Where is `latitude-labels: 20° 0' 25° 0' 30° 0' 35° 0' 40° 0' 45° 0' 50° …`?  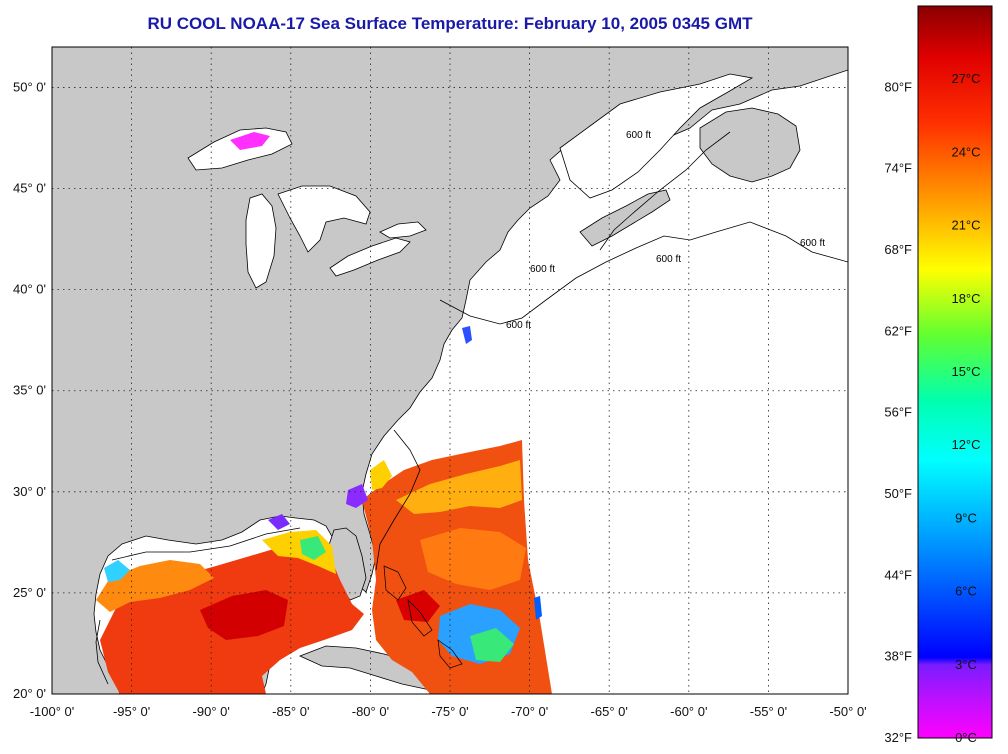
latitude-labels: 20° 0' 25° 0' 30° 0' 35° 0' 40° 0' 45° 0' 50° … is located at coordinates (29, 390).